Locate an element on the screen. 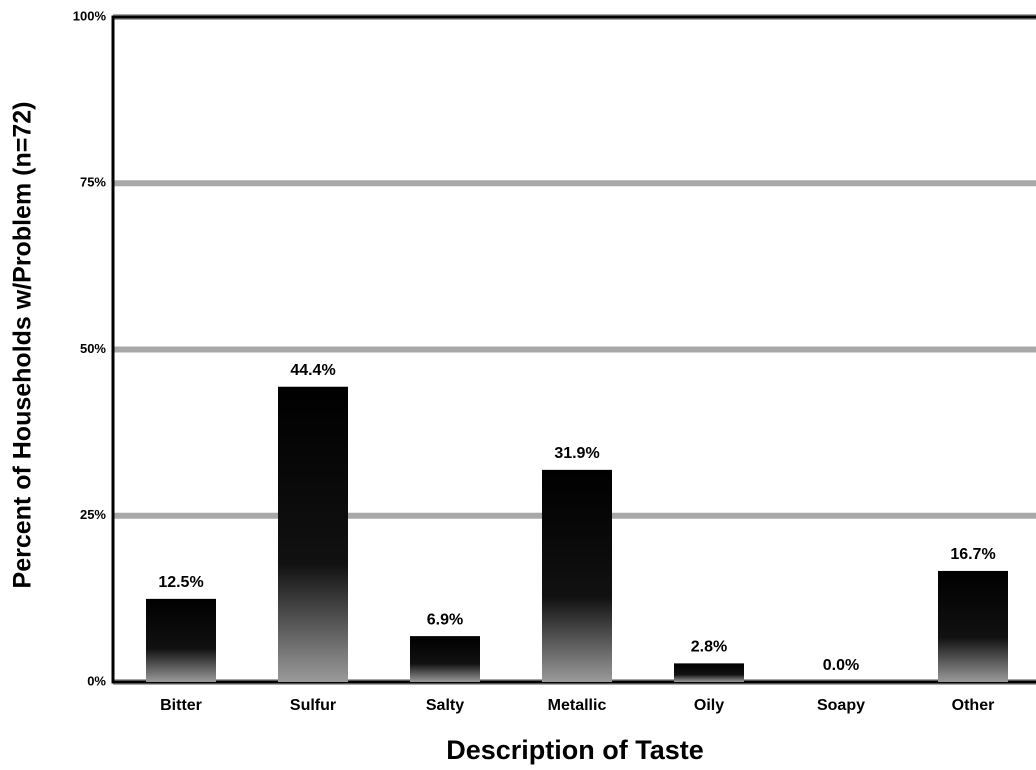 The width and height of the screenshot is (1036, 770). y-tick-label: 0% is located at coordinates (96, 680).